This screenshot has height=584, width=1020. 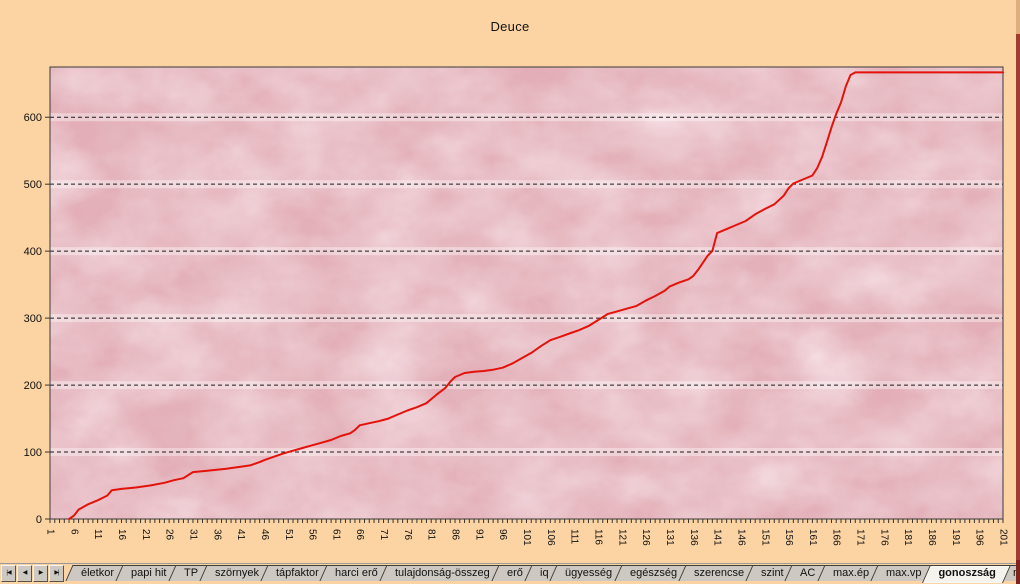 I want to click on x-axis-label: 131, so click(x=669, y=537).